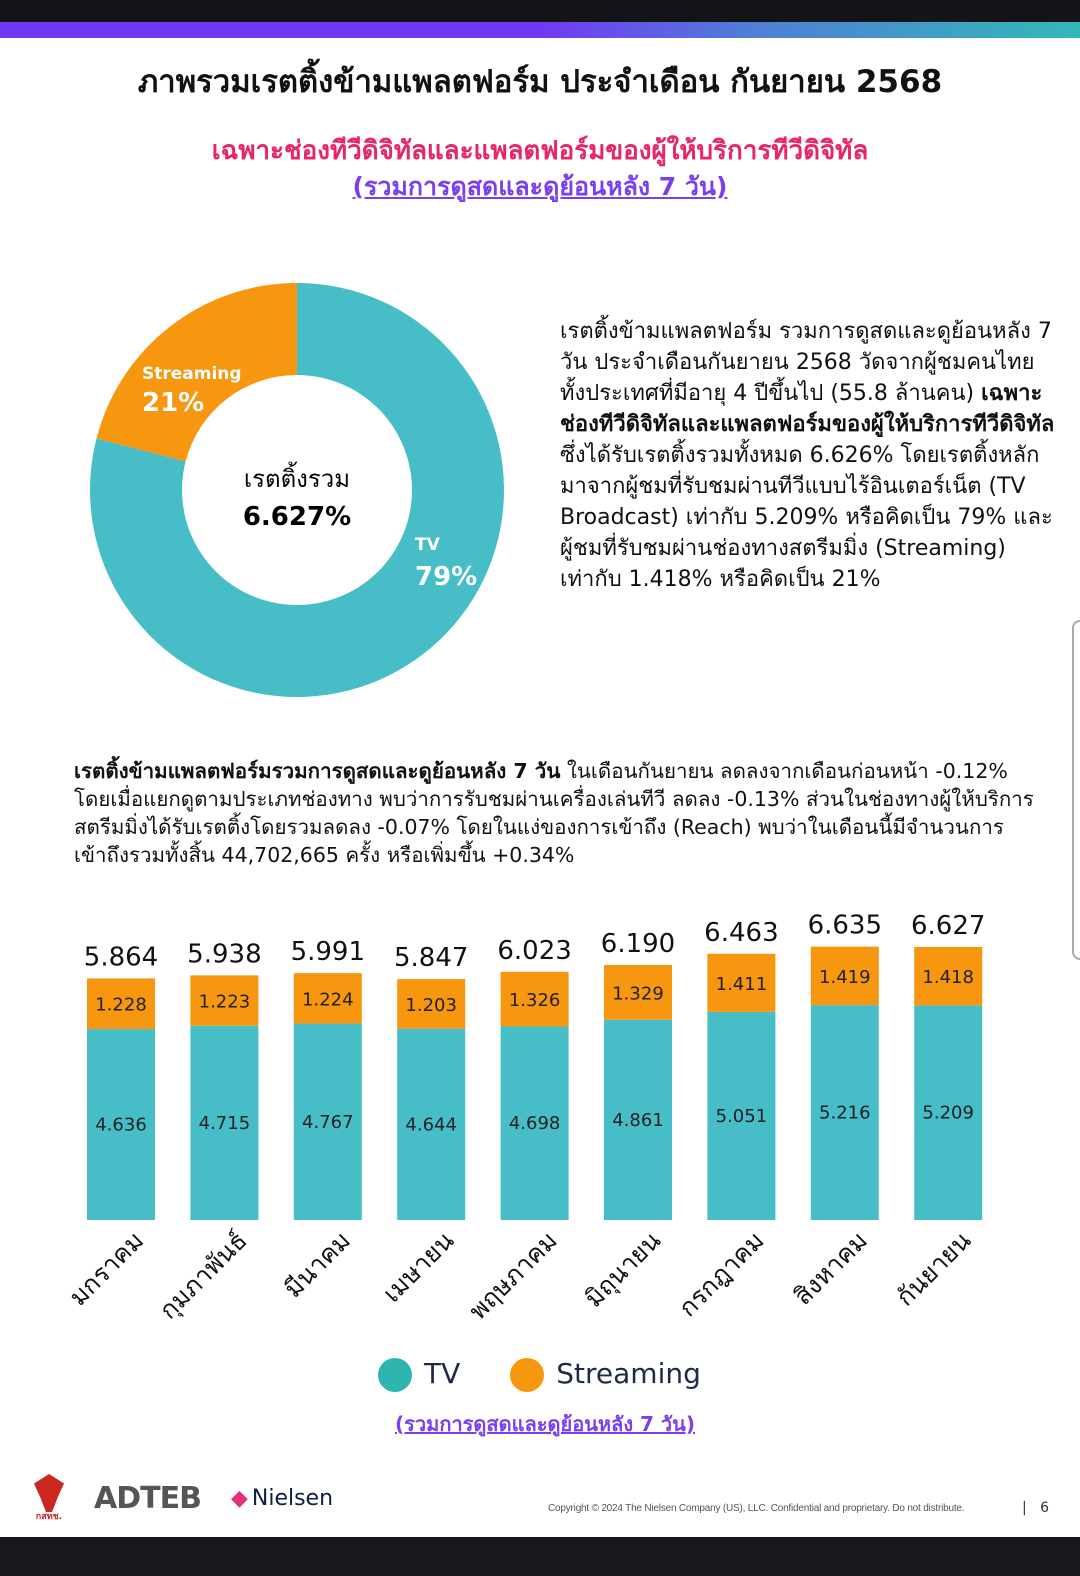  Describe the element at coordinates (192, 374) in the screenshot. I see `slice-name-streaming: Streaming` at that location.